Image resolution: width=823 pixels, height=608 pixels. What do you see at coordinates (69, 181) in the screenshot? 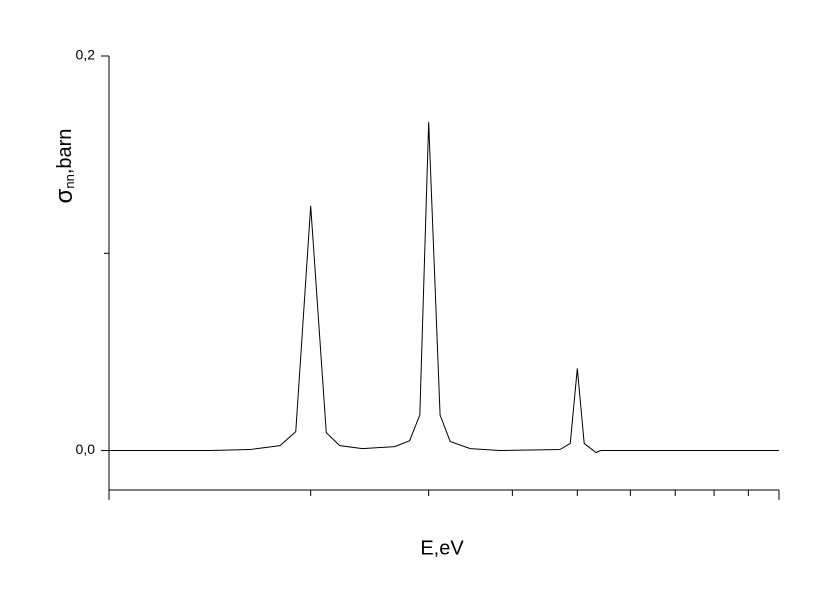
I see `y-label-subscript: nn` at bounding box center [69, 181].